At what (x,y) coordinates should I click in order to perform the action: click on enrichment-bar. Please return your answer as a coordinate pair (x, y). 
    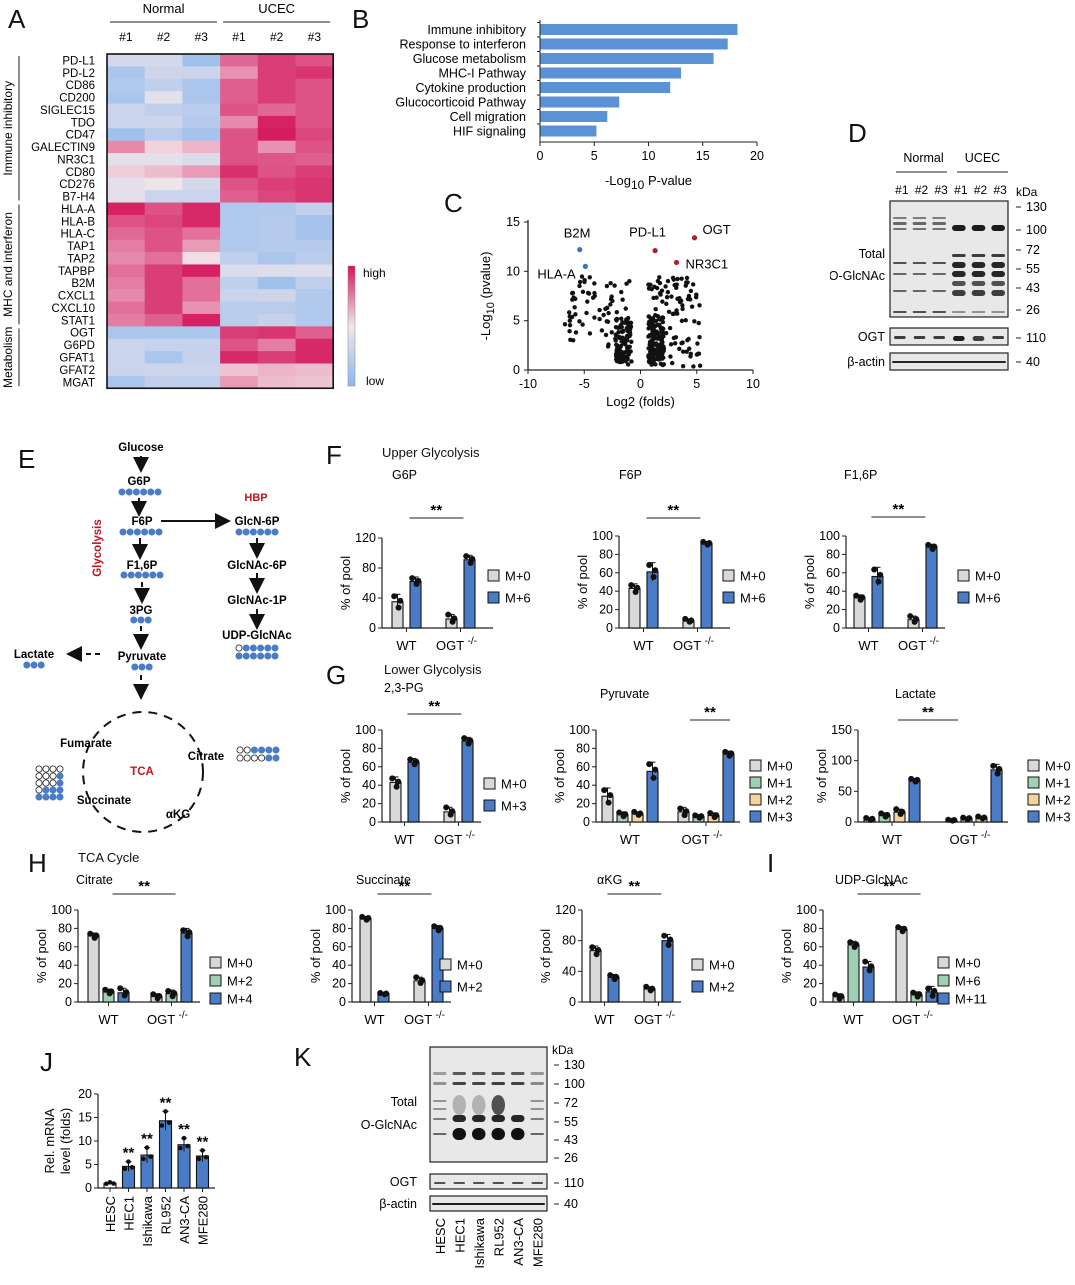
    Looking at the image, I should click on (568, 131).